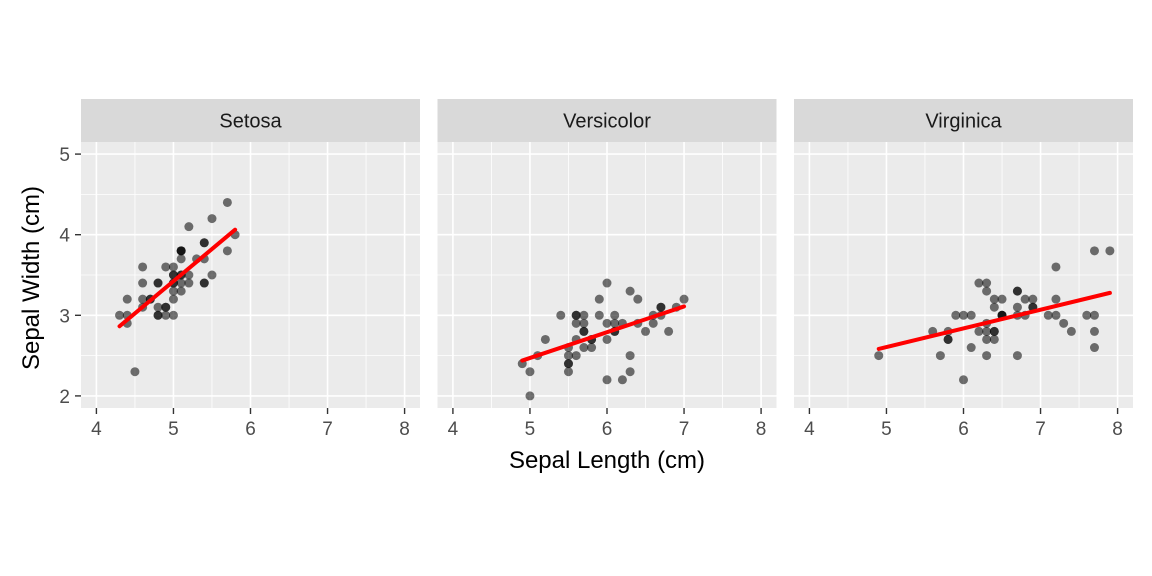 Image resolution: width=1152 pixels, height=576 pixels. What do you see at coordinates (64, 397) in the screenshot?
I see `y-tick-label: 2` at bounding box center [64, 397].